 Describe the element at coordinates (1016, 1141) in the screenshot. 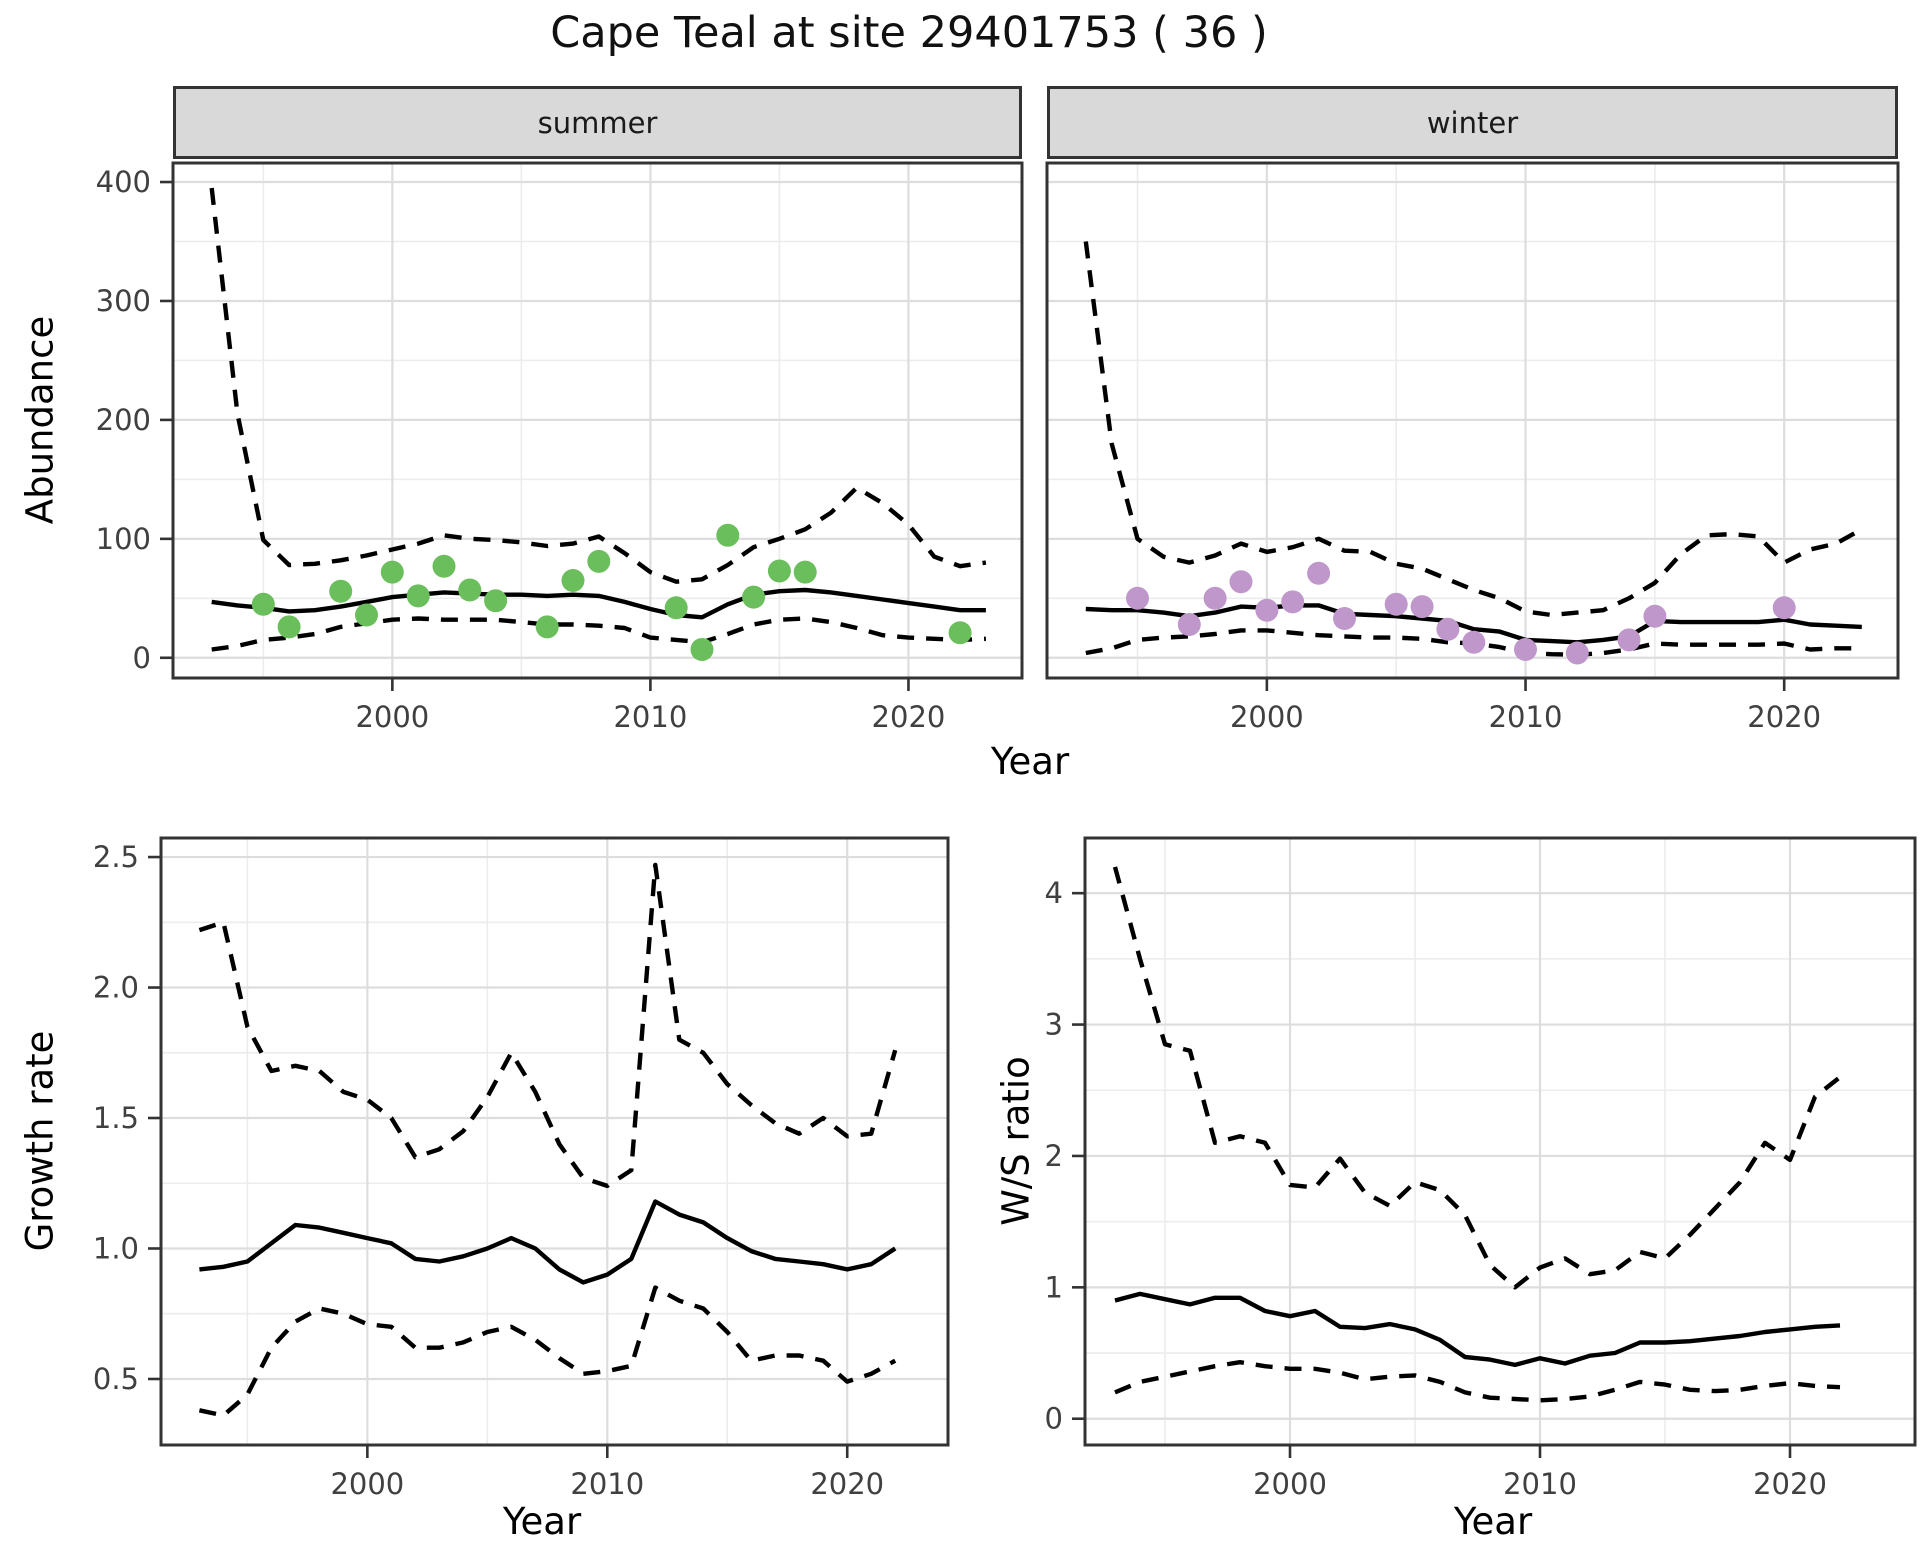

I see `ws-ratio-axis-title: W/S ratio` at that location.